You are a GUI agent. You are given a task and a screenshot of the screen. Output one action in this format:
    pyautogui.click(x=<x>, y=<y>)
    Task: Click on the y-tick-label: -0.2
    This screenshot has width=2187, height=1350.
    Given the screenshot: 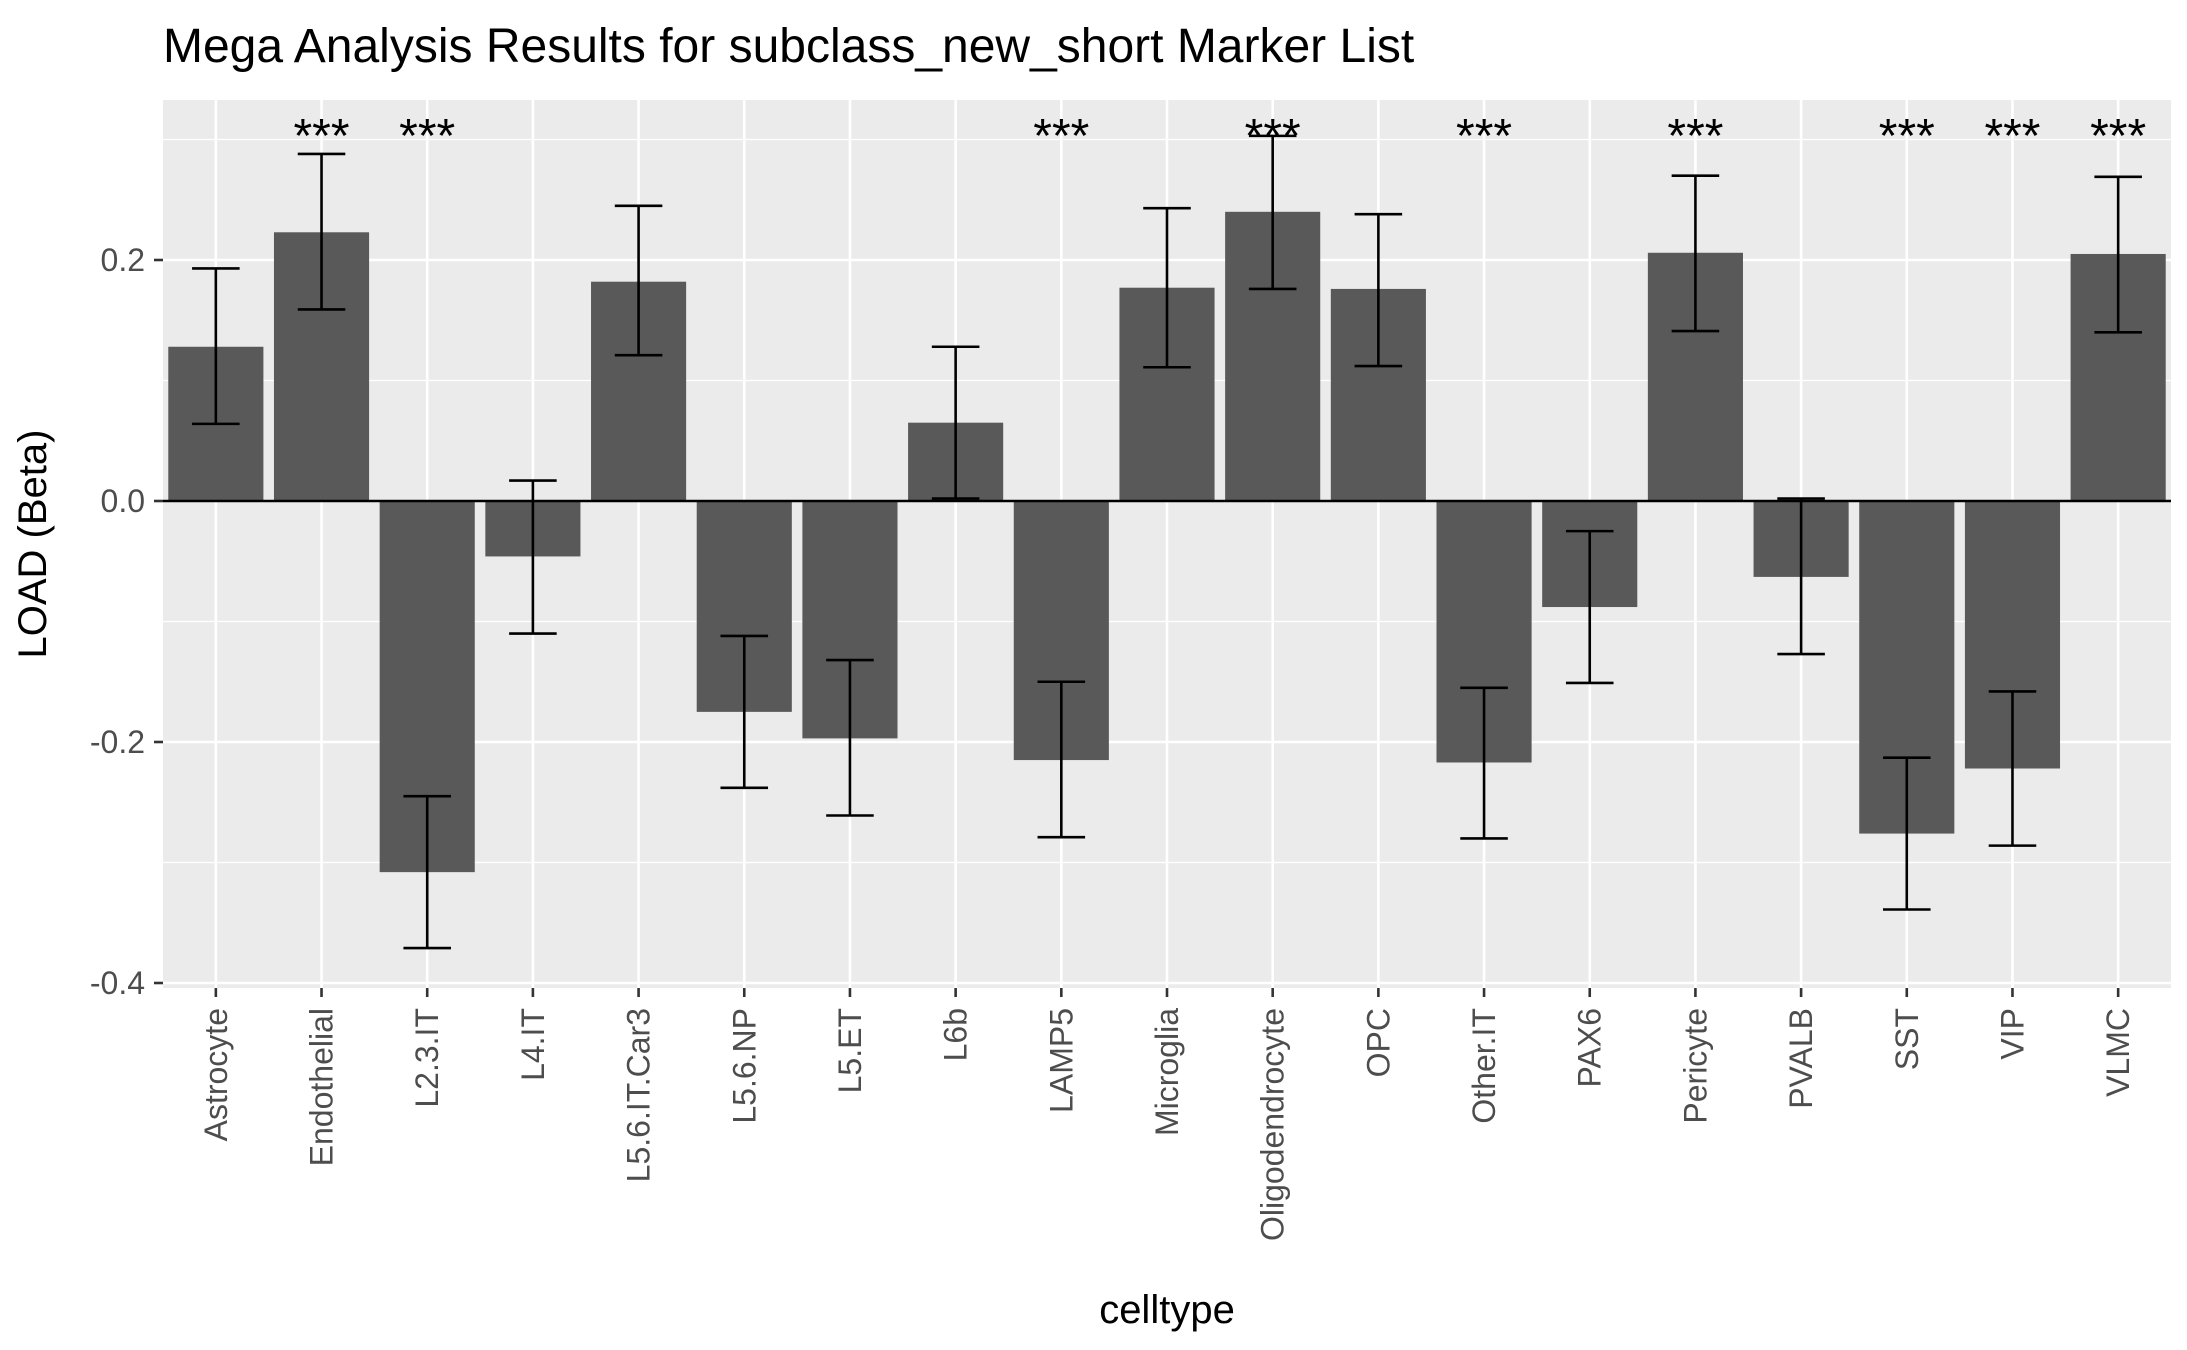 What is the action you would take?
    pyautogui.click(x=117, y=742)
    